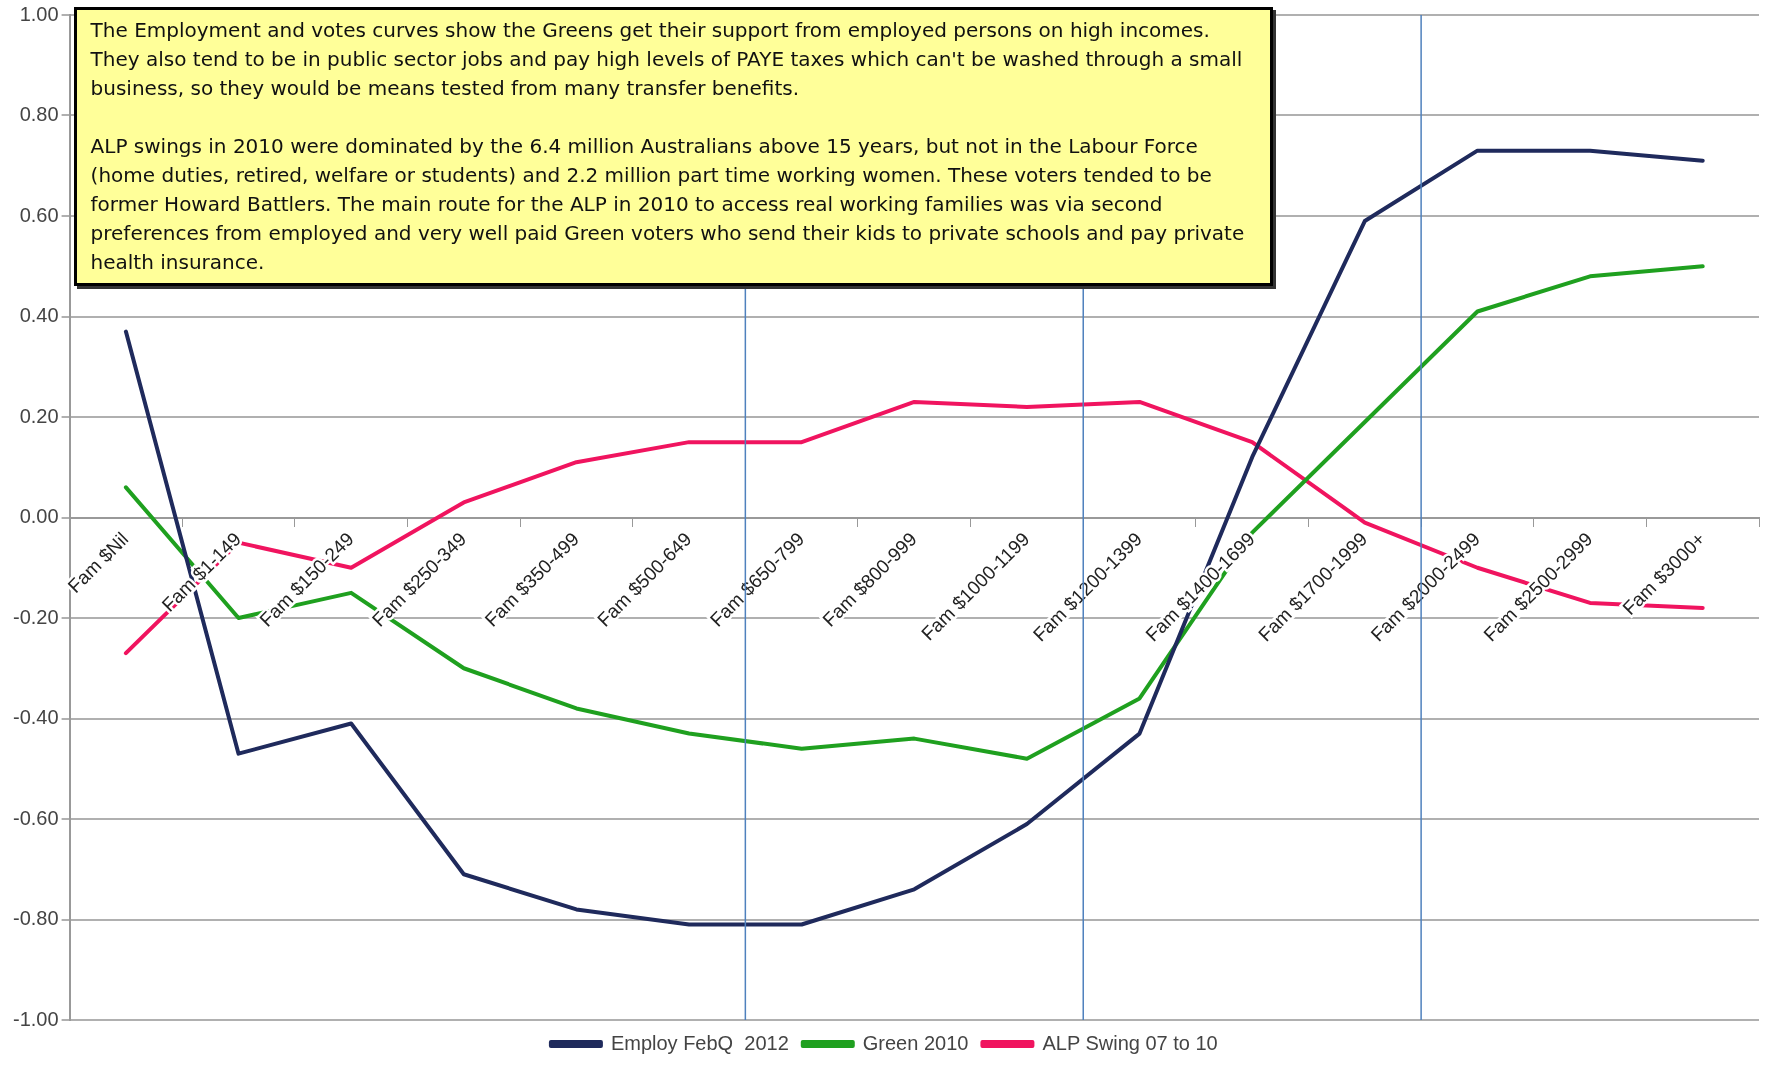 This screenshot has height=1070, width=1767. Describe the element at coordinates (35, 1018) in the screenshot. I see `y-tick-label: -1.00` at that location.